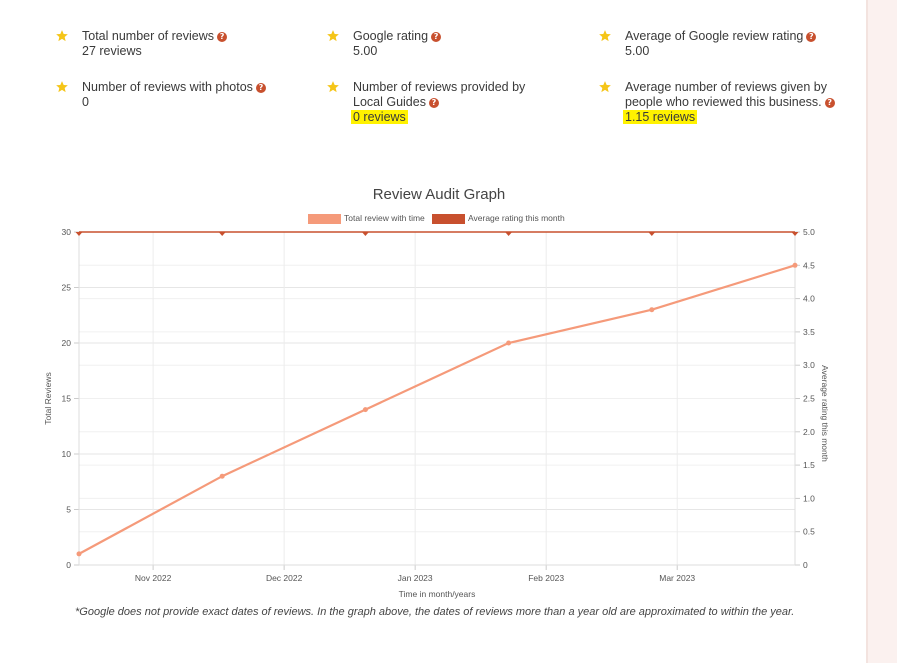  What do you see at coordinates (437, 594) in the screenshot?
I see `x-axis-title: Time in month/years` at bounding box center [437, 594].